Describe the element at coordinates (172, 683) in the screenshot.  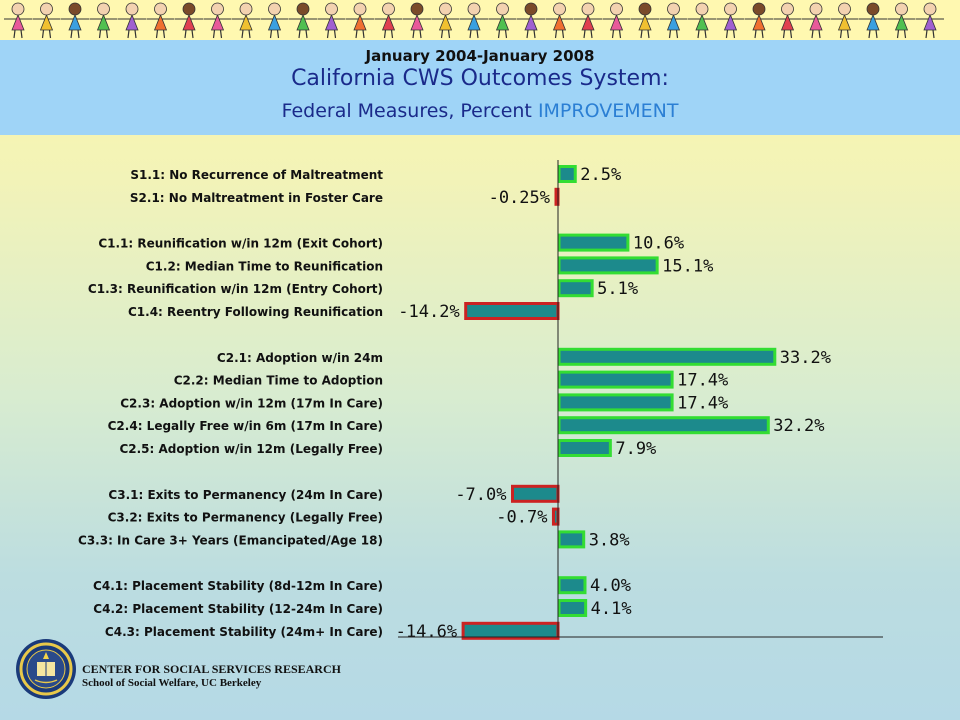
I see `footer-school-name: School of Social Welfare, UC Berkeley` at that location.